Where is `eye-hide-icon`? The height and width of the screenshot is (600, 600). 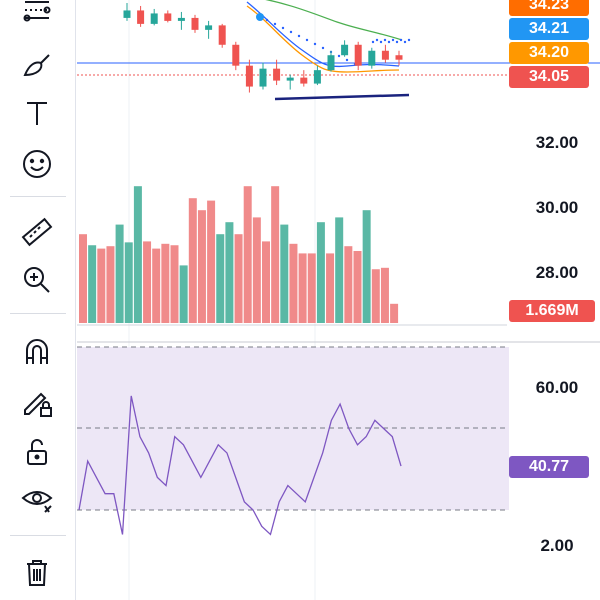
eye-hide-icon is located at coordinates (37, 500).